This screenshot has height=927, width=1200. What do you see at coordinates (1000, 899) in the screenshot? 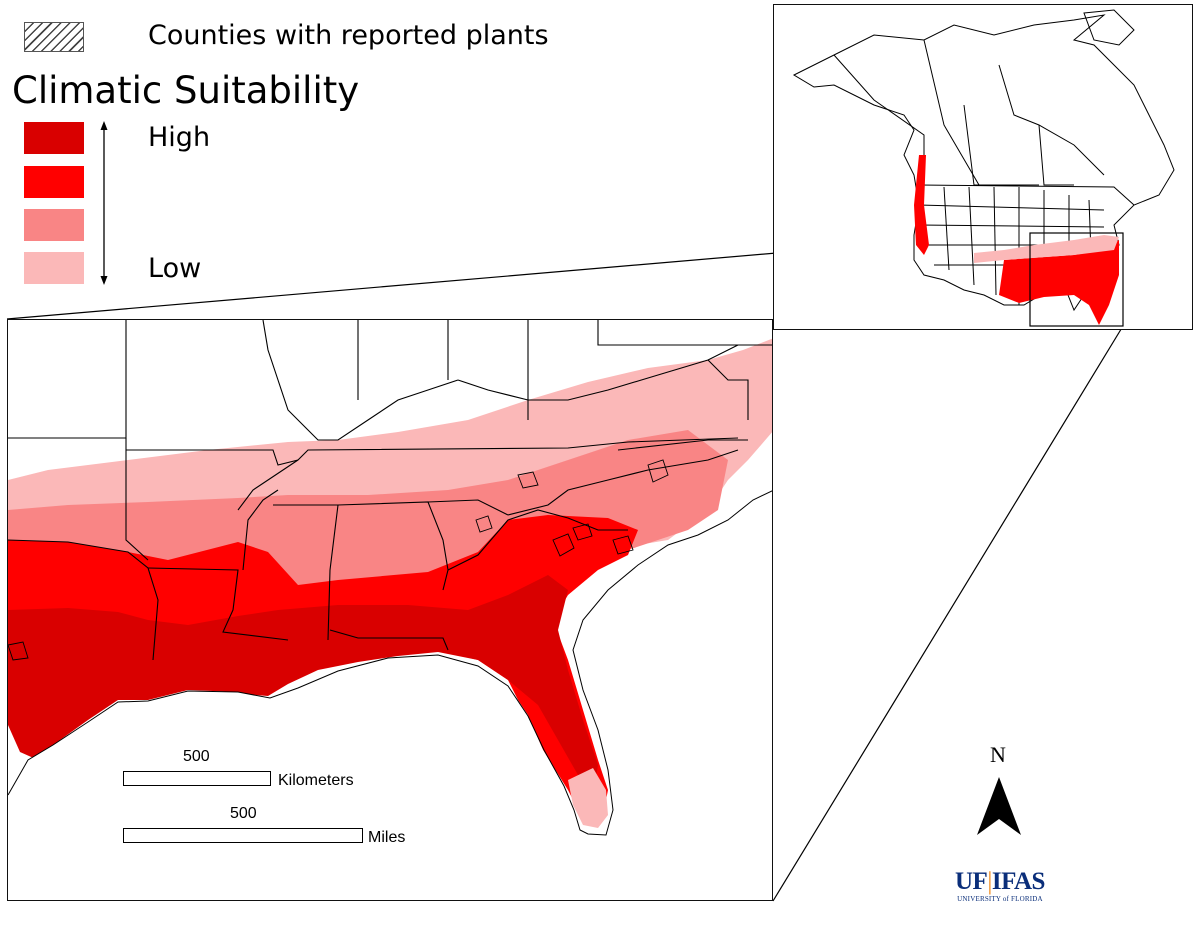
I see `logo-university-text: UNIVERSITY of FLORIDA` at bounding box center [1000, 899].